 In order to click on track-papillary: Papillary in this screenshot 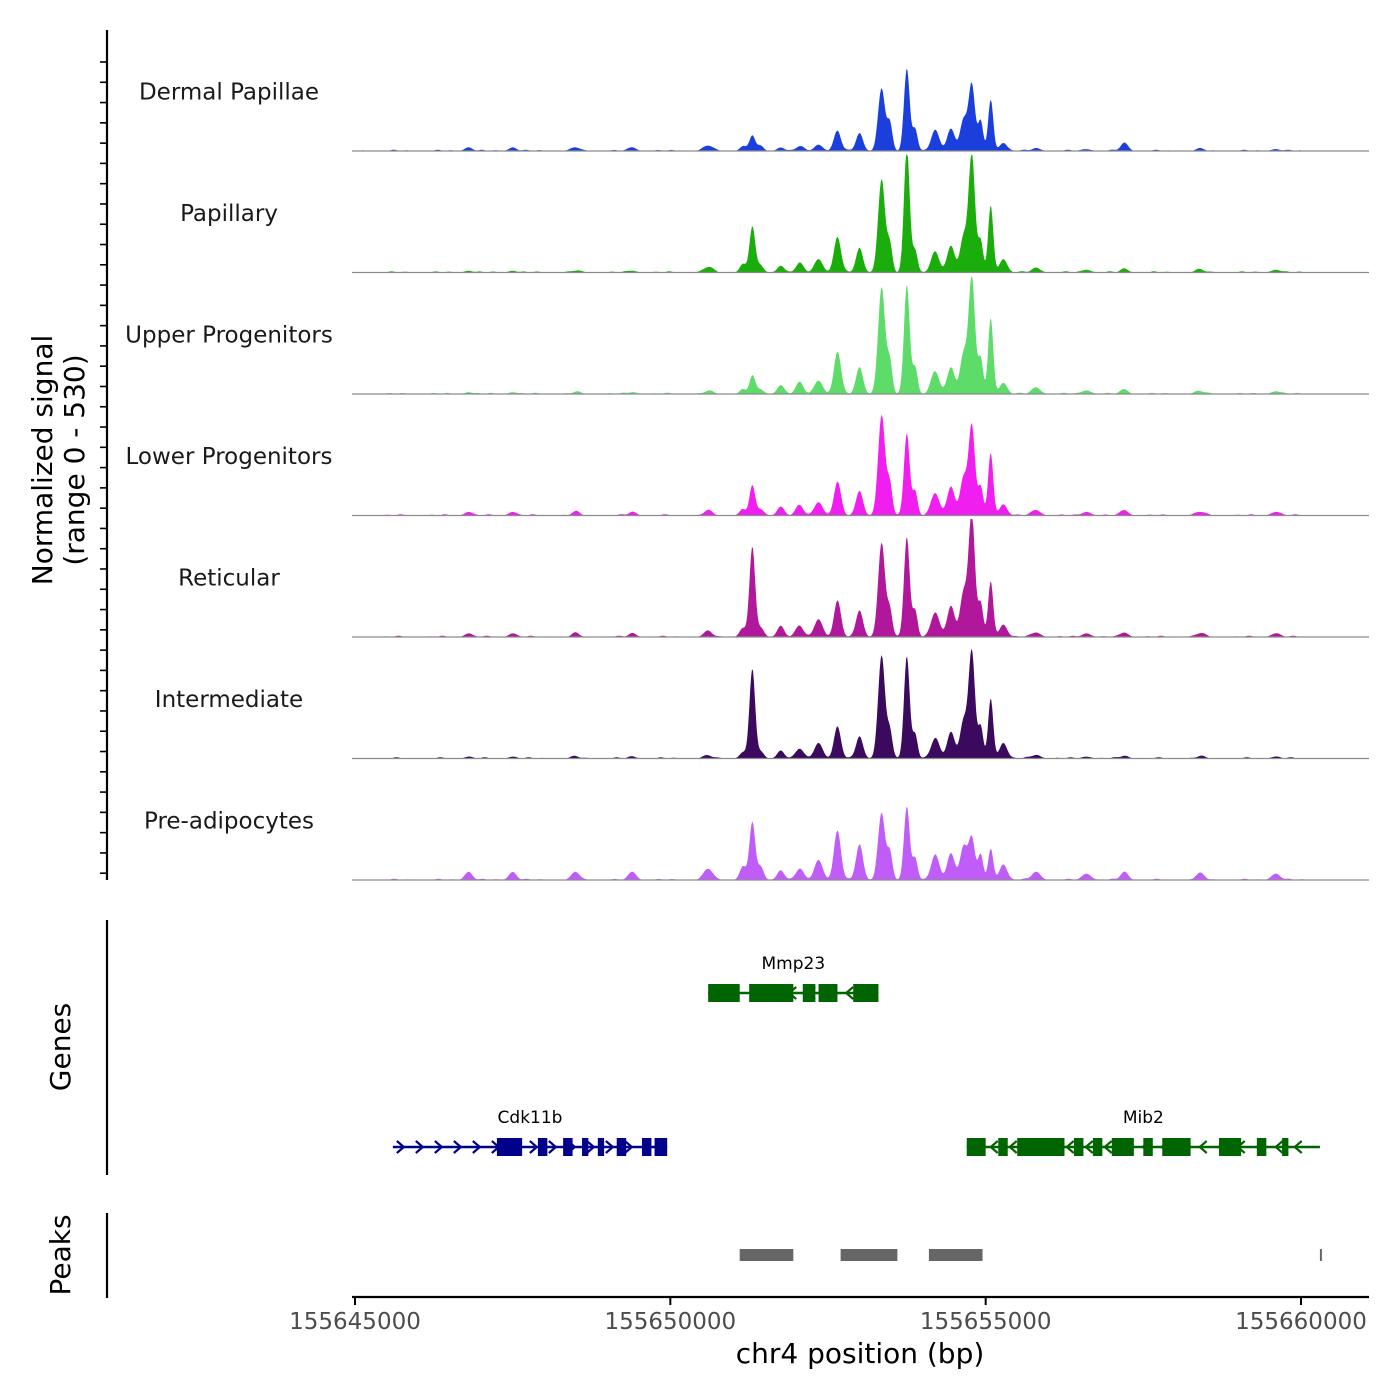, I will do `click(774, 214)`.